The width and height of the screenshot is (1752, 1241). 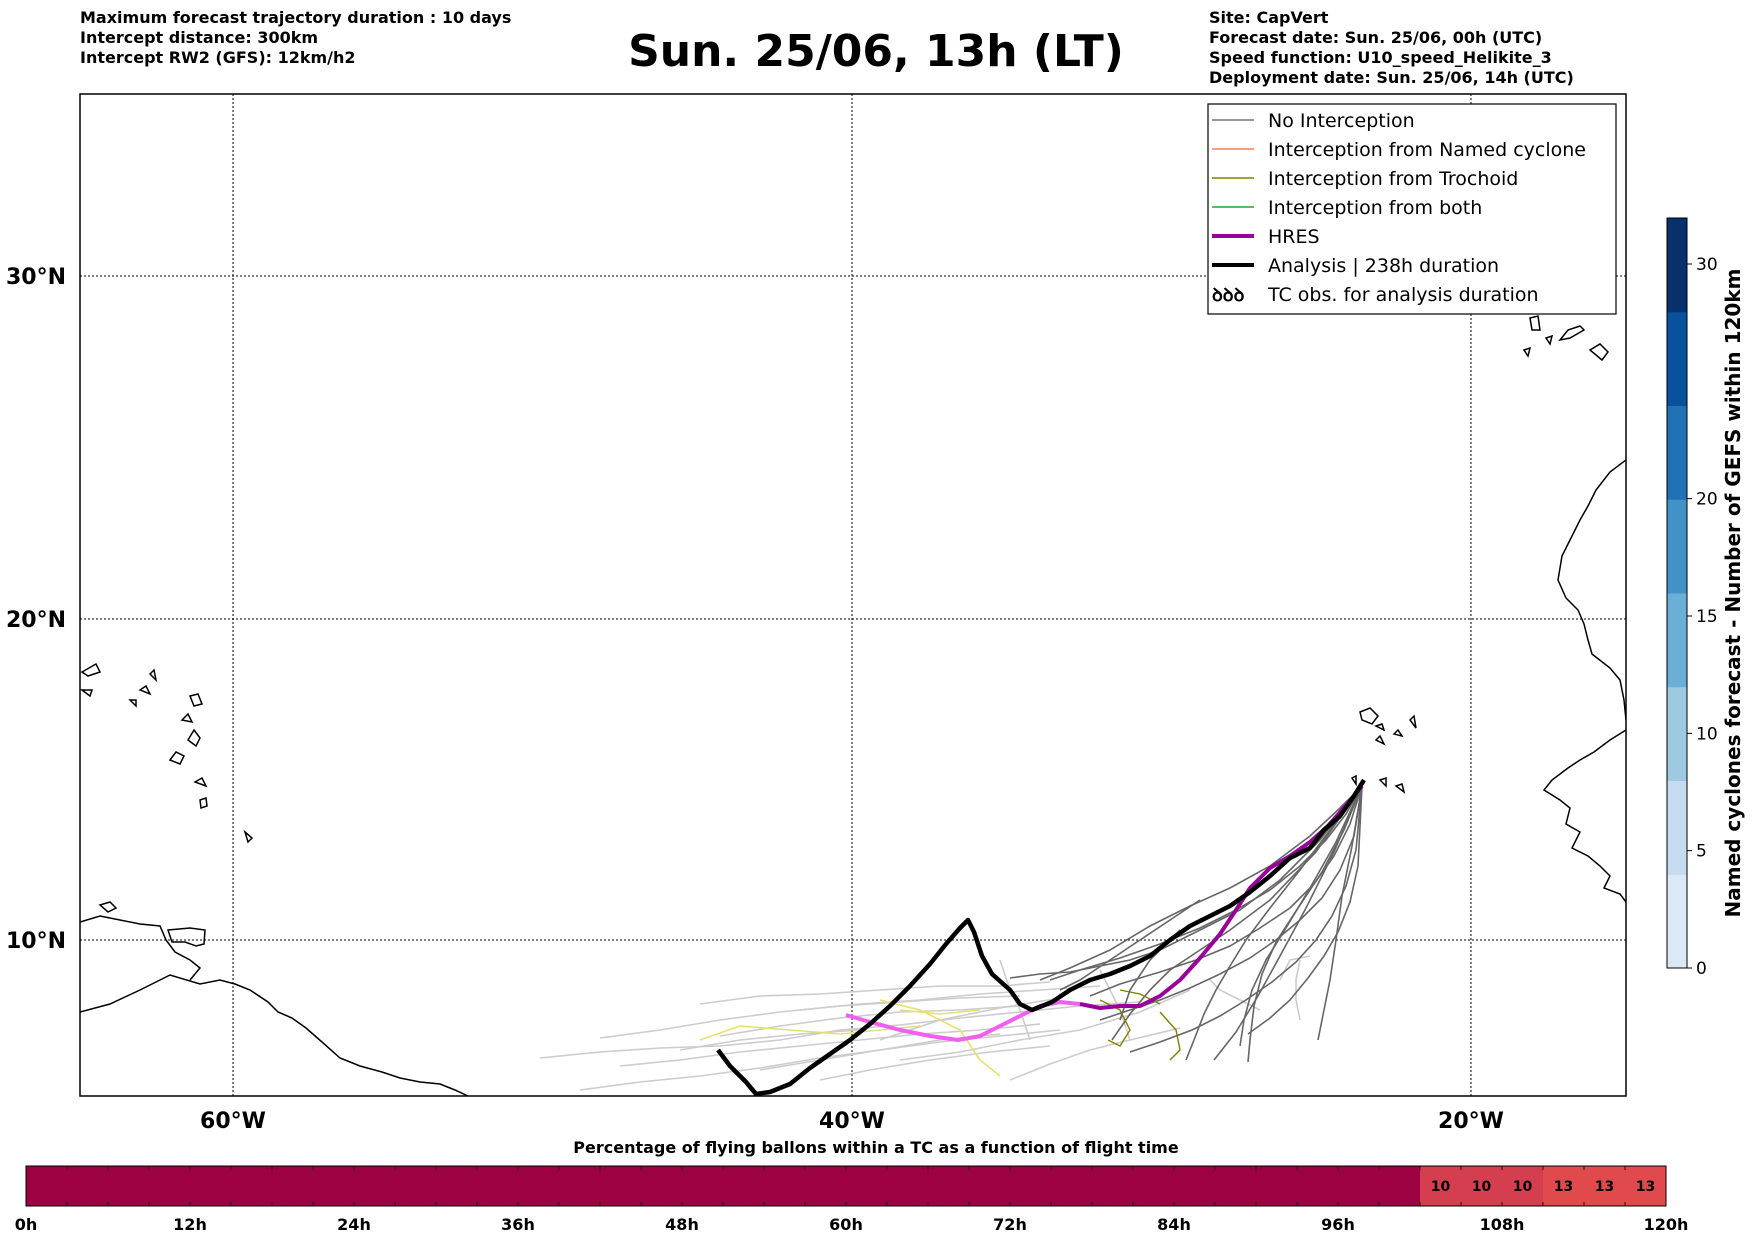 What do you see at coordinates (1294, 237) in the screenshot?
I see `legend-label: HRES` at bounding box center [1294, 237].